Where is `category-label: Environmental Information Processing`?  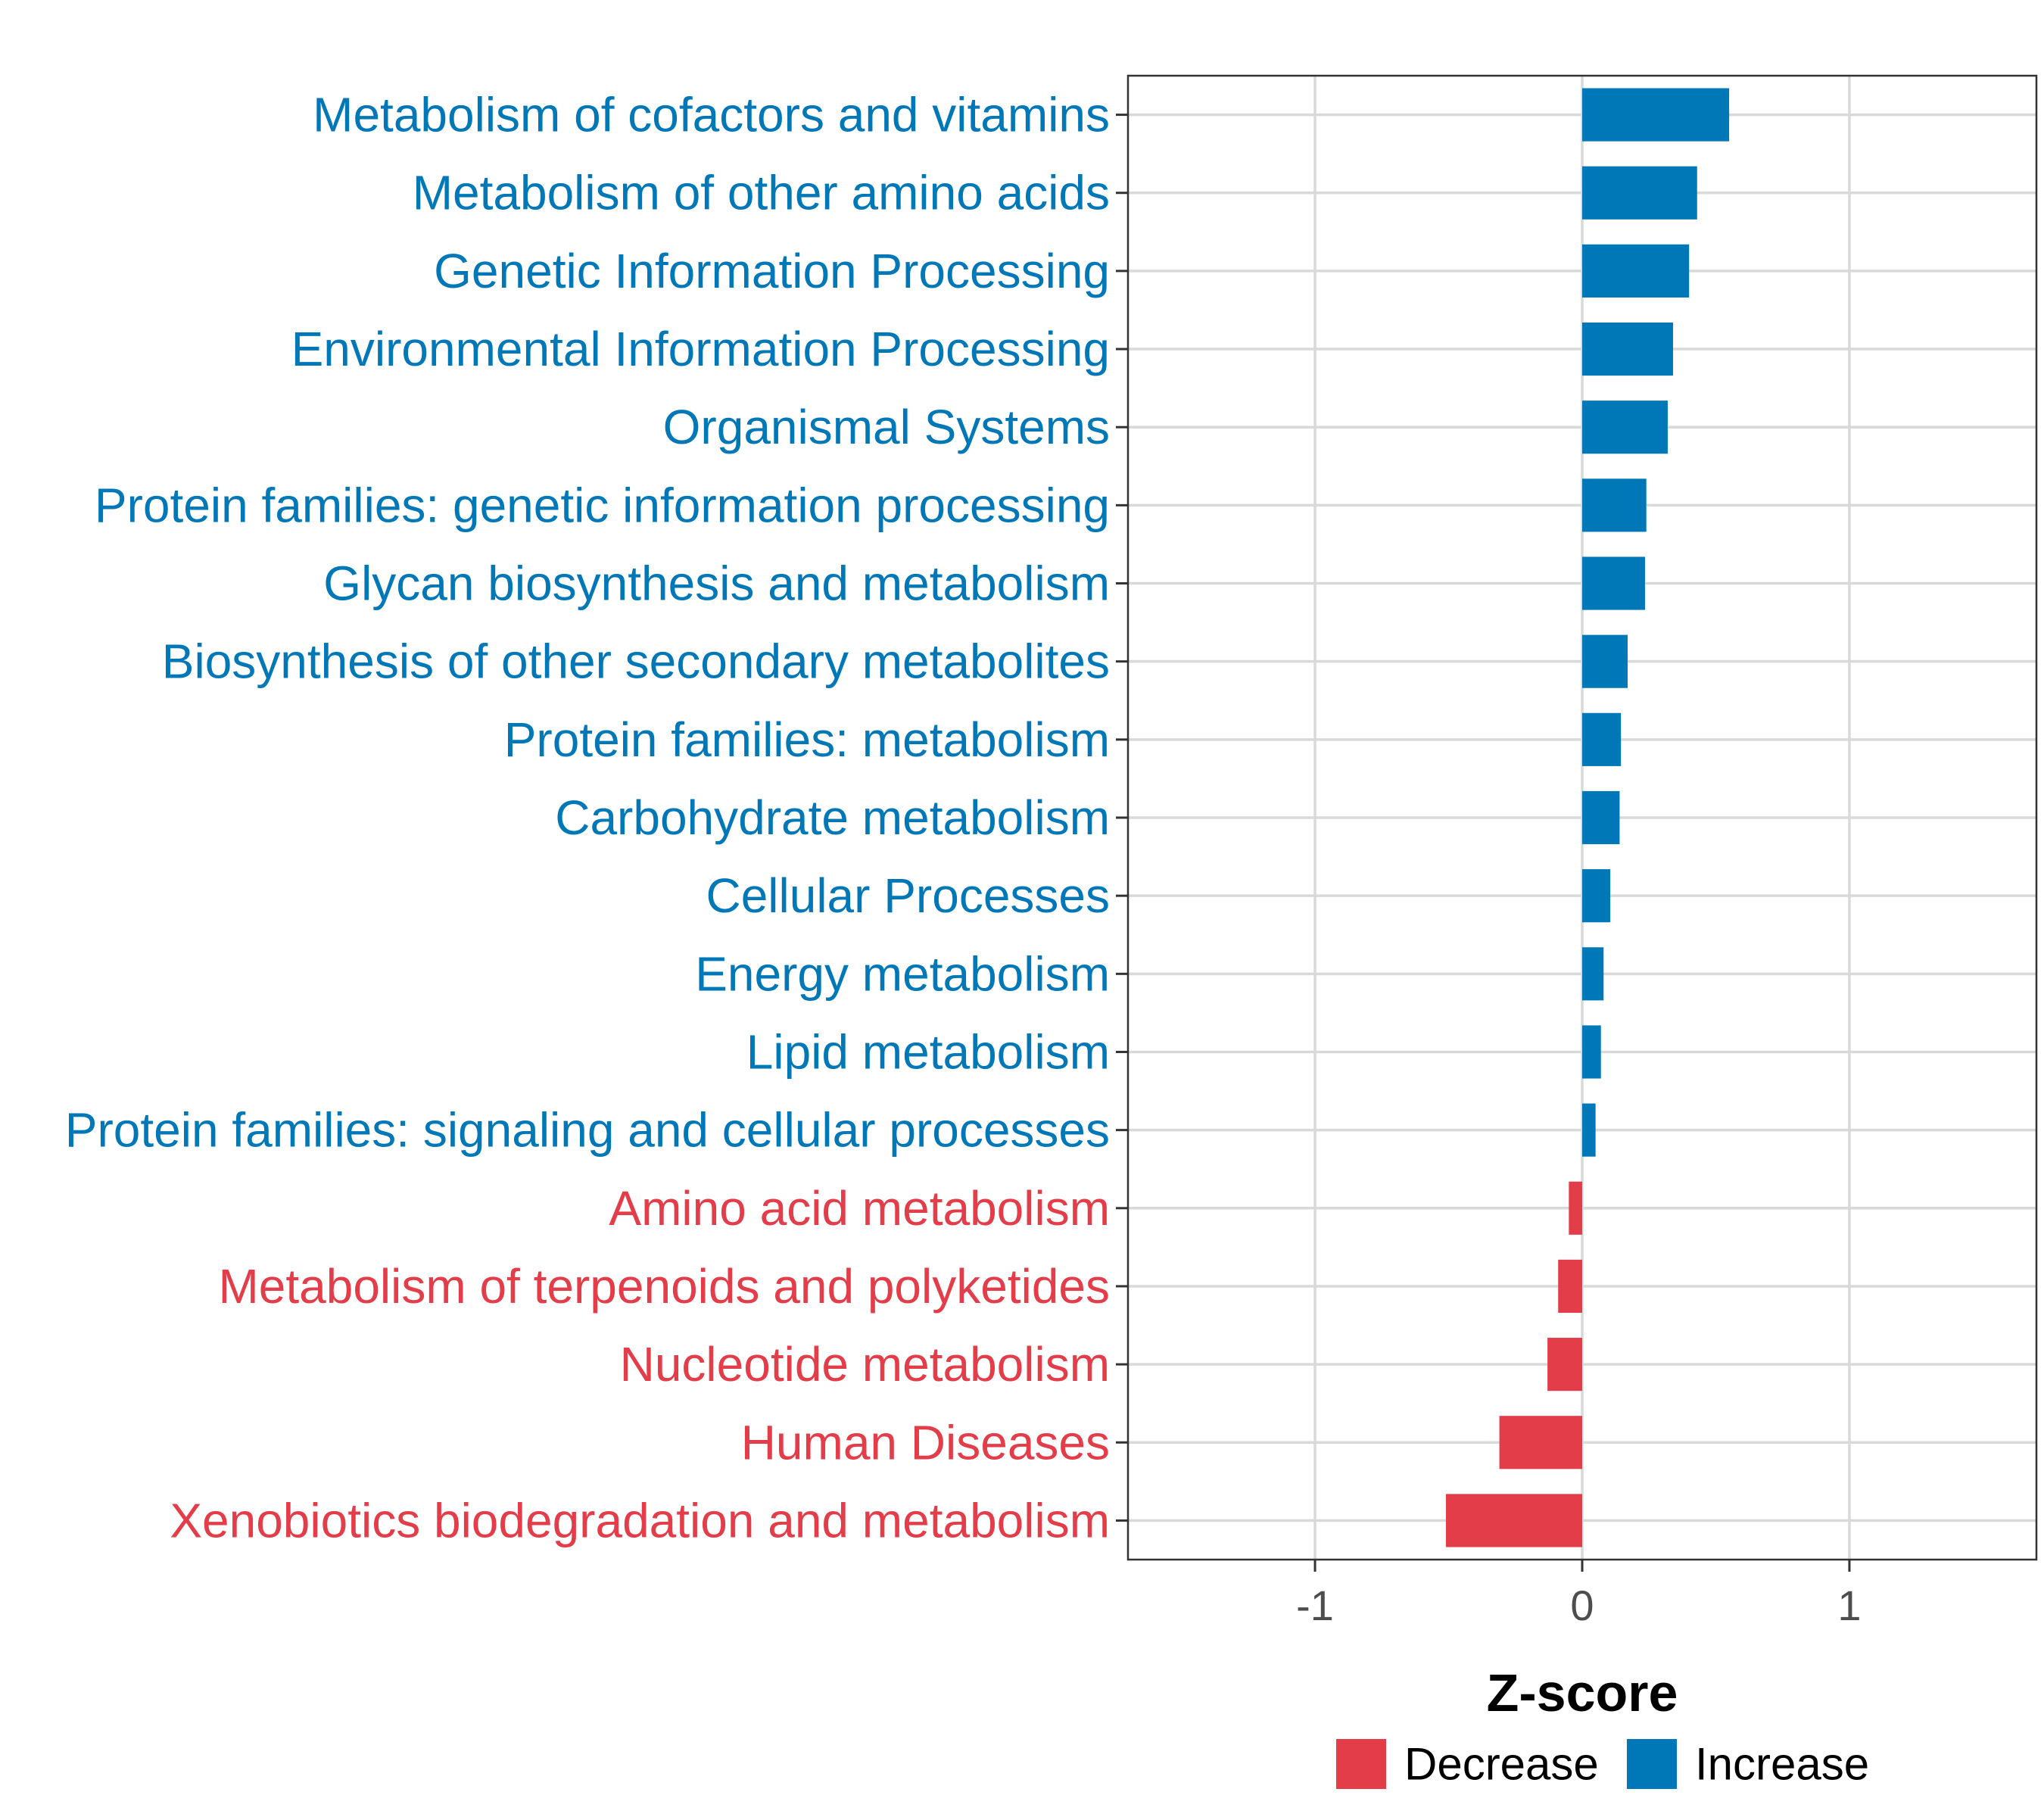 category-label: Environmental Information Processing is located at coordinates (700, 349).